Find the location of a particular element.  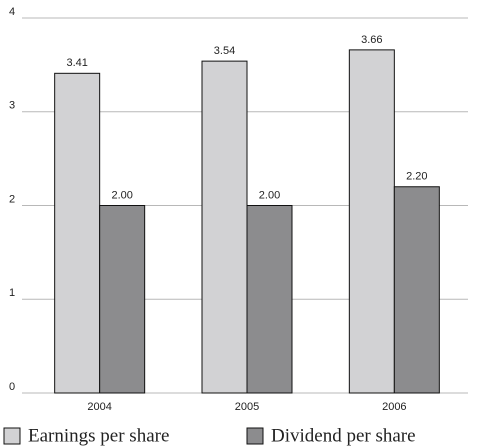

x-tick-label: 2006 is located at coordinates (394, 407).